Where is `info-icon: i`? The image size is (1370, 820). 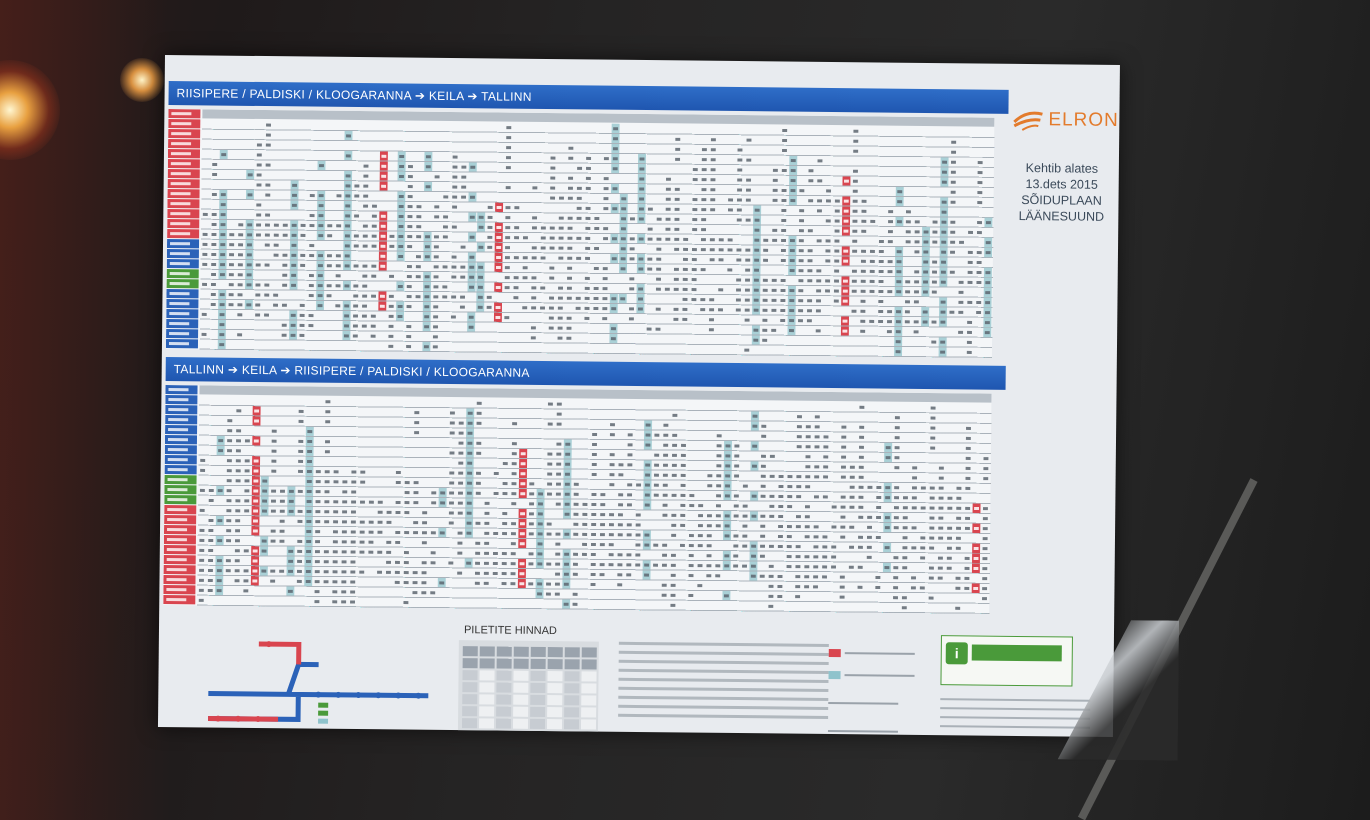
info-icon: i is located at coordinates (956, 653).